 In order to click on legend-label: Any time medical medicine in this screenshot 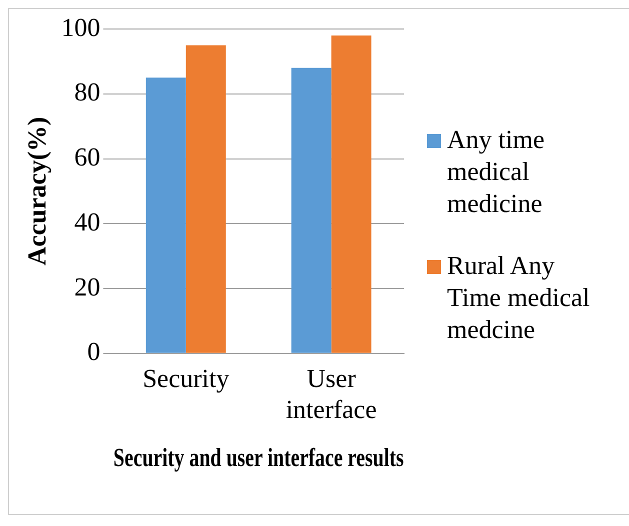, I will do `click(496, 172)`.